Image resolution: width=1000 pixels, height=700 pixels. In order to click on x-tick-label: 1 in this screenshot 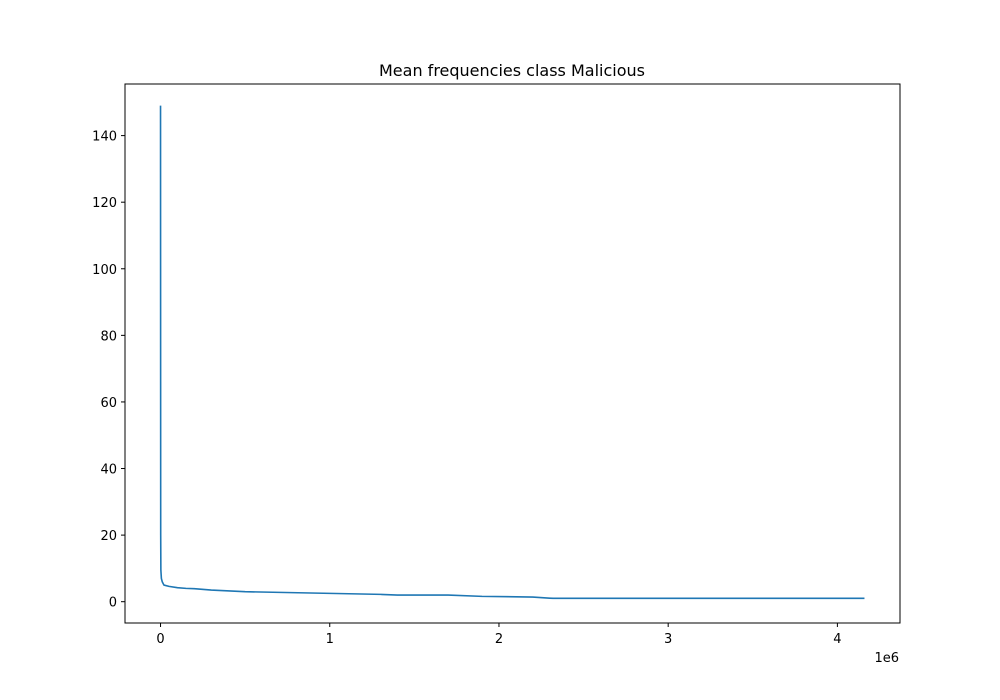, I will do `click(330, 639)`.